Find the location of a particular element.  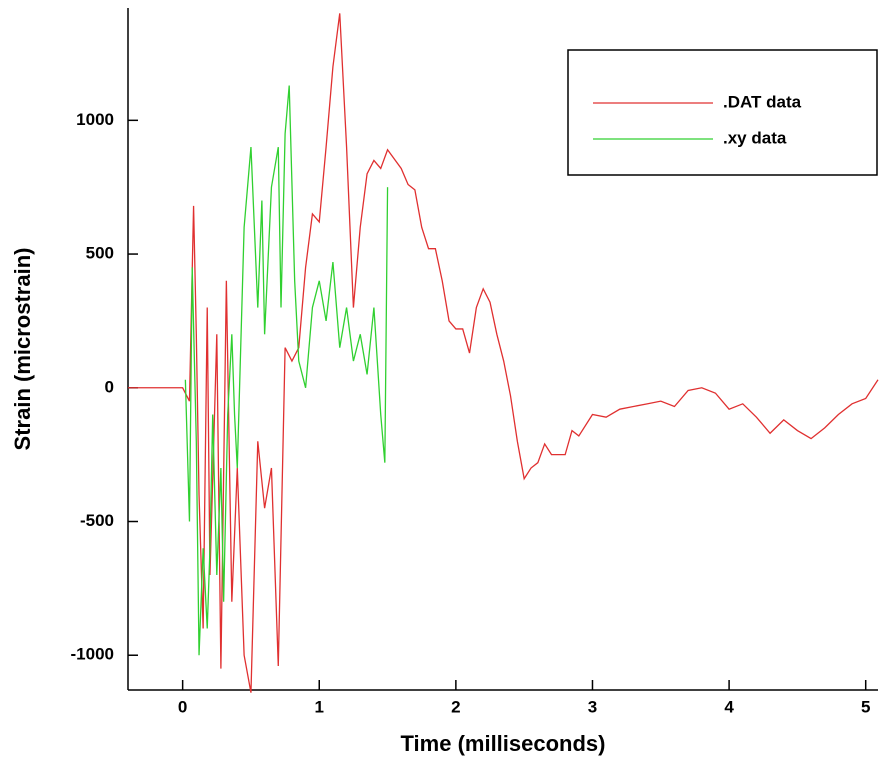

y-tick-label: 0 is located at coordinates (109, 386).